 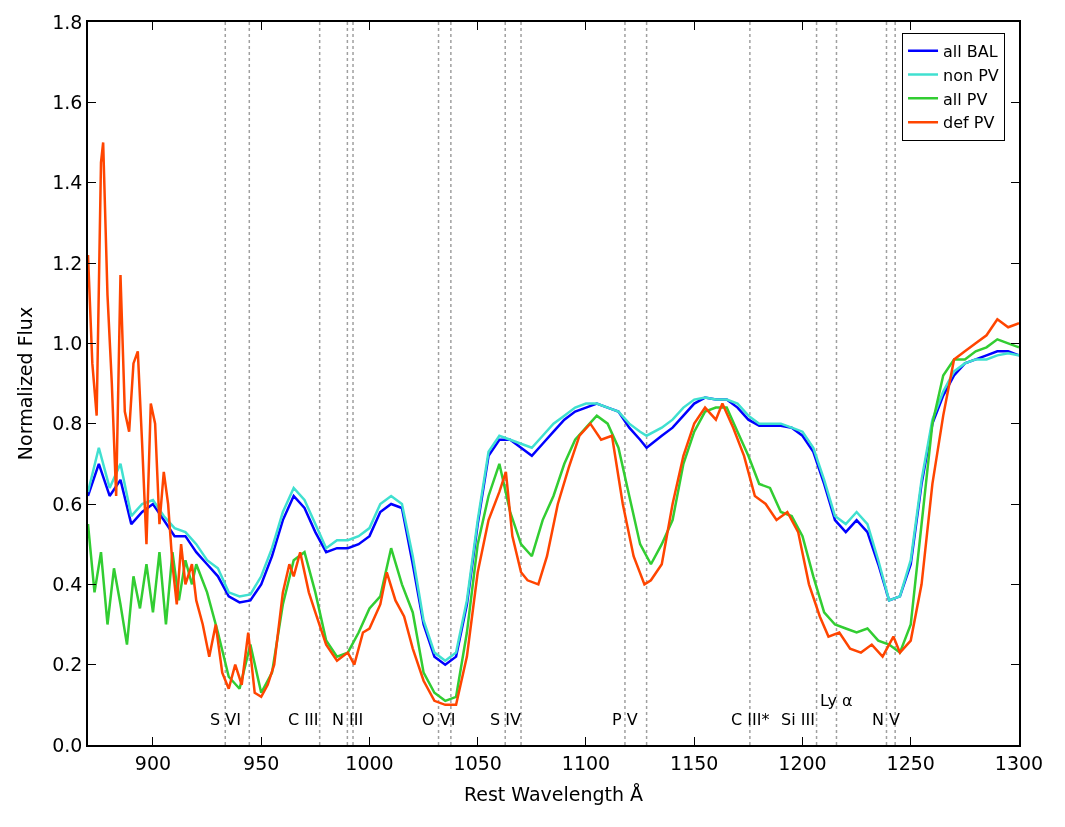 I want to click on x-tick-label: 1150, so click(x=694, y=762).